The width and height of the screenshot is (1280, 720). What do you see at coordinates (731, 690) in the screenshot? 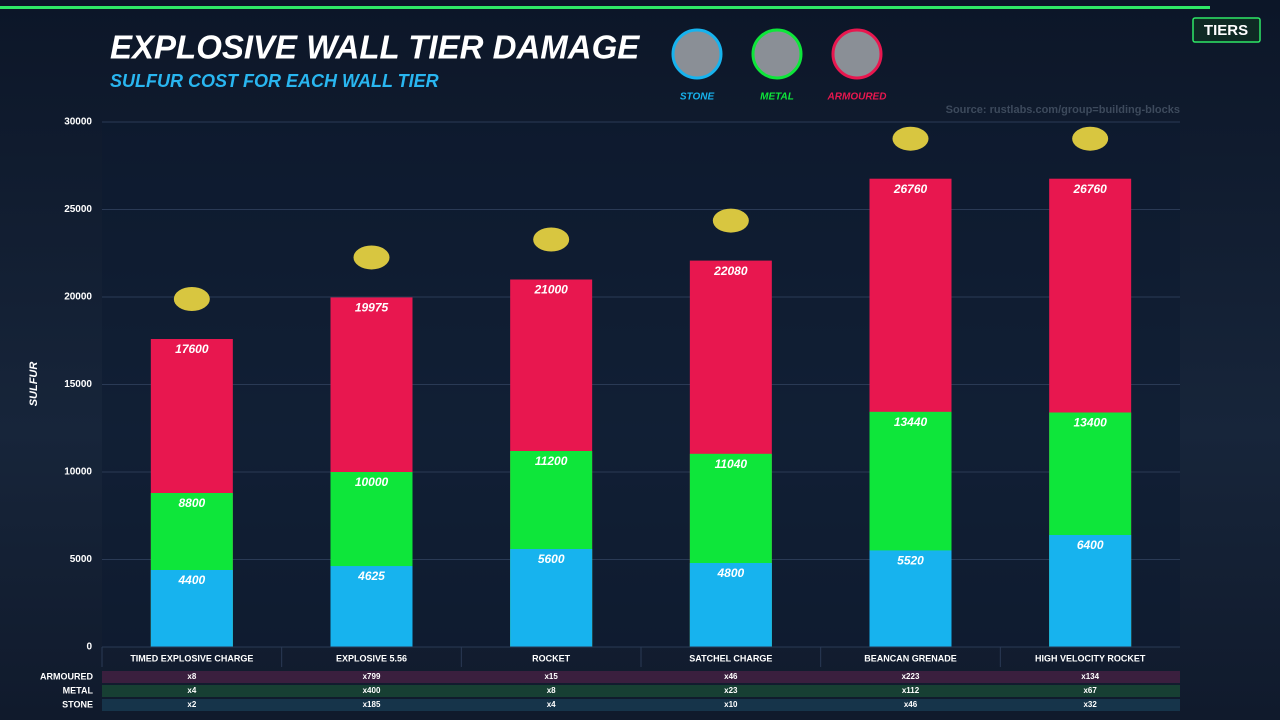
I see `table-cell: x23` at bounding box center [731, 690].